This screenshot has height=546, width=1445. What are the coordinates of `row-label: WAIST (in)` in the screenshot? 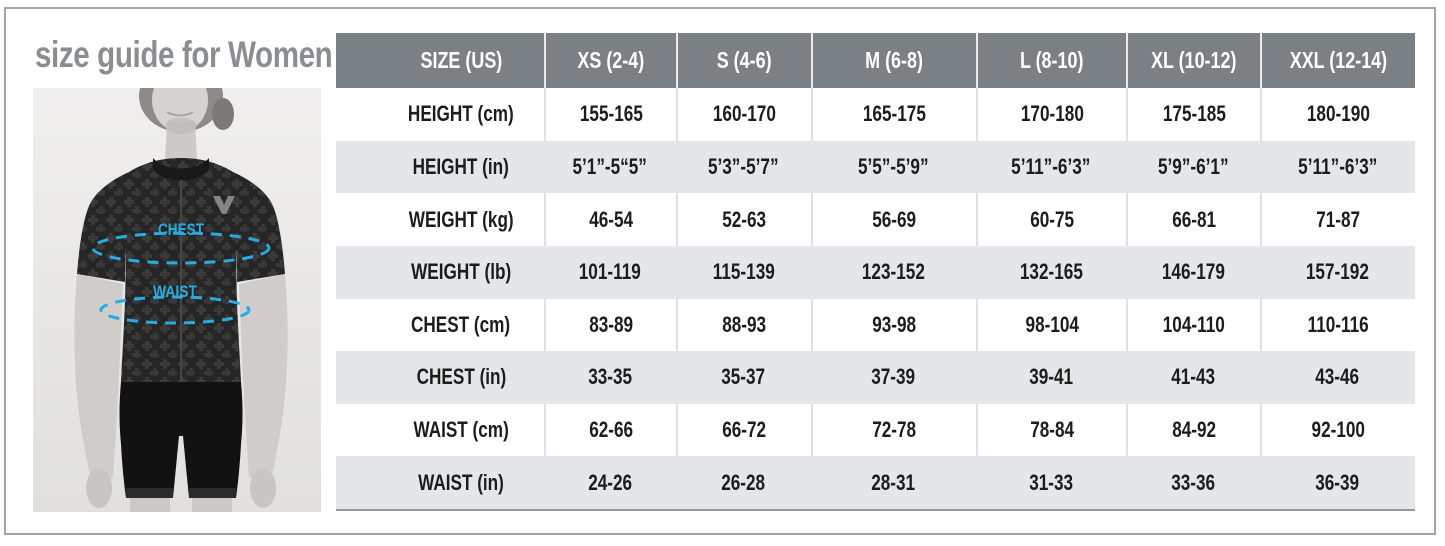 It's located at (461, 482).